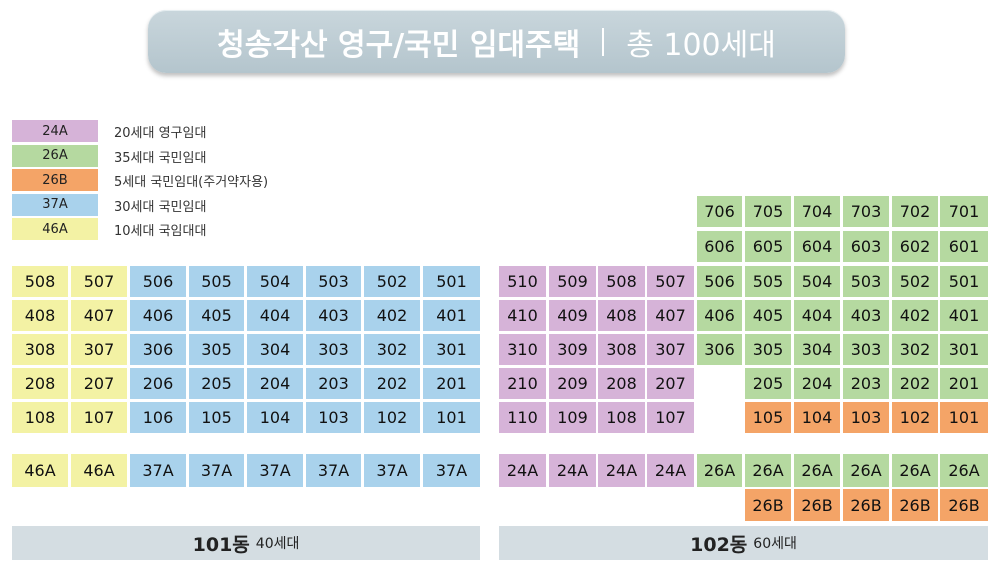 This screenshot has width=1000, height=569. I want to click on unit-cell: 606, so click(719, 246).